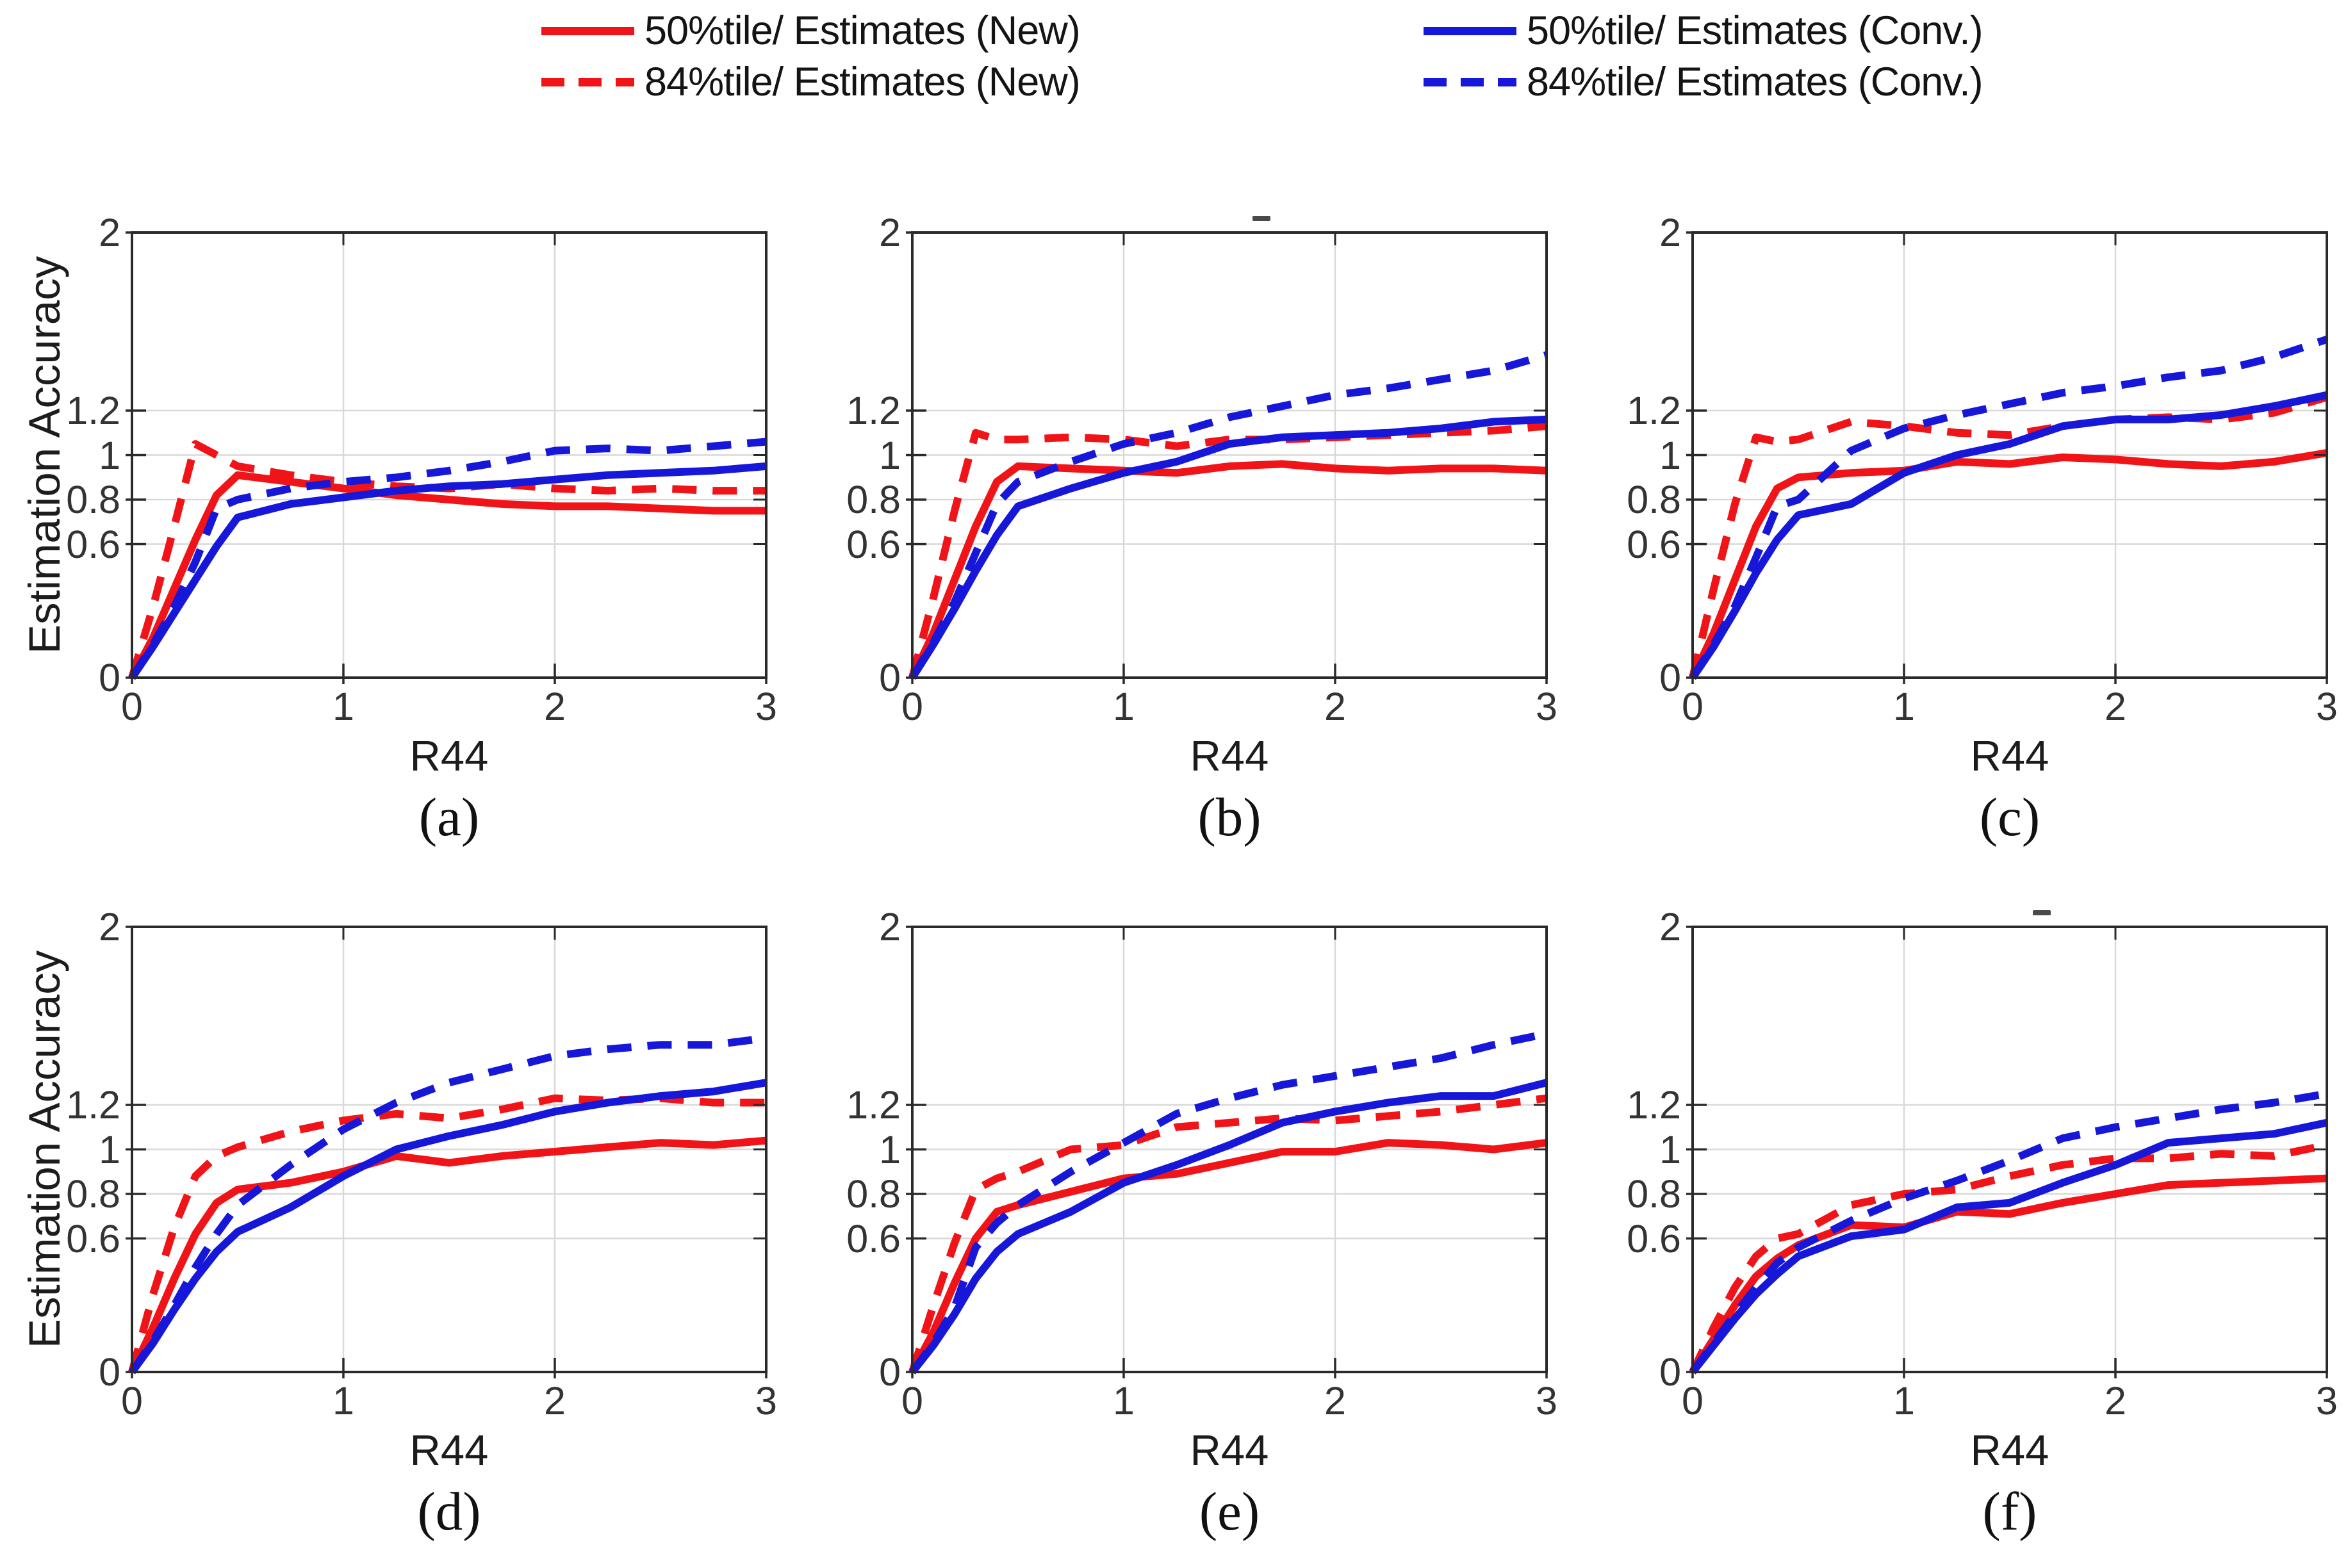 Image resolution: width=2348 pixels, height=1568 pixels. What do you see at coordinates (1755, 82) in the screenshot?
I see `legend-label: 84%tile/ Estimates (Conv.)` at bounding box center [1755, 82].